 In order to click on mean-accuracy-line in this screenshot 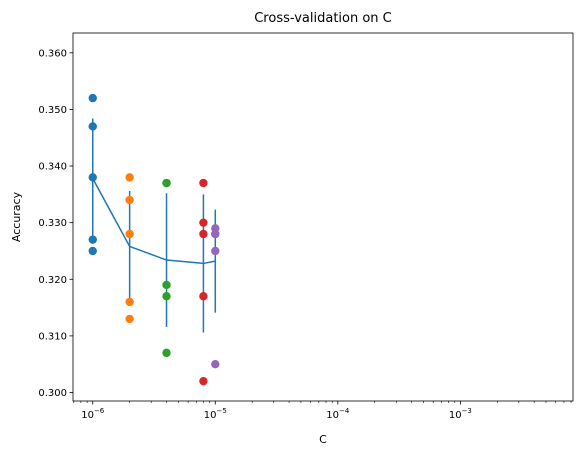, I will do `click(154, 221)`.